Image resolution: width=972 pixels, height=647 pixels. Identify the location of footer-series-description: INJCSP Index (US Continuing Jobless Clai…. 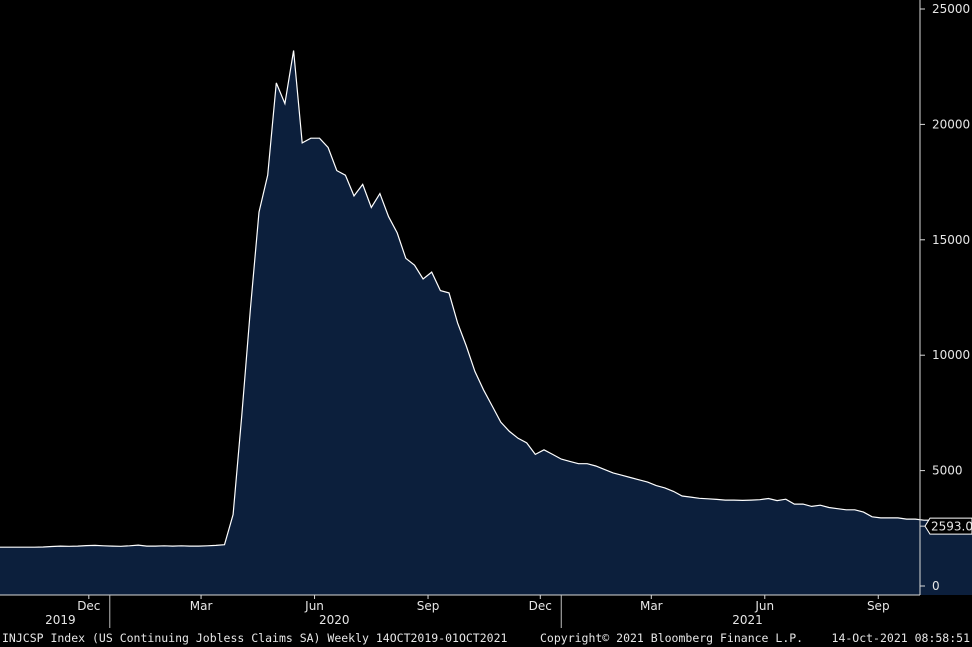
(255, 638).